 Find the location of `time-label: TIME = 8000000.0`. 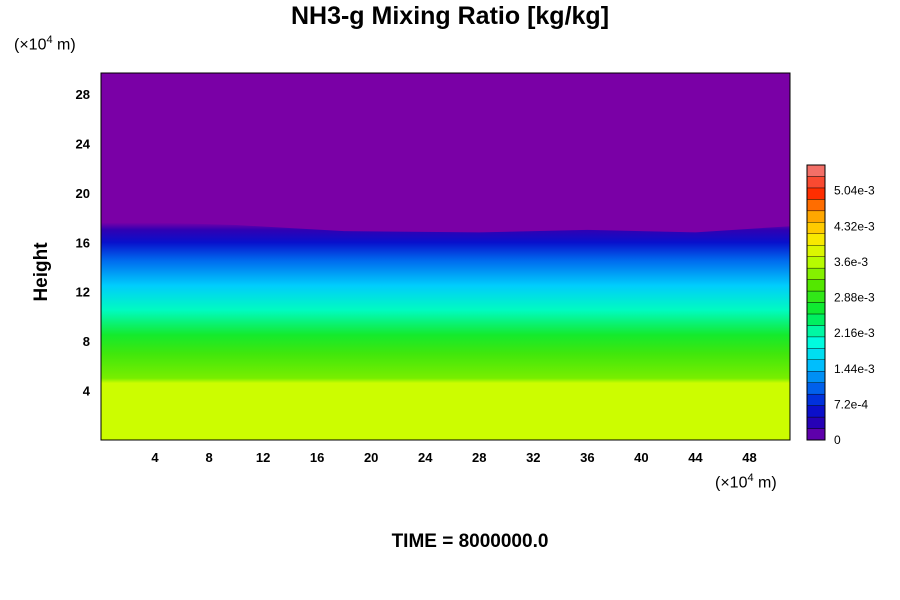

time-label: TIME = 8000000.0 is located at coordinates (470, 541).